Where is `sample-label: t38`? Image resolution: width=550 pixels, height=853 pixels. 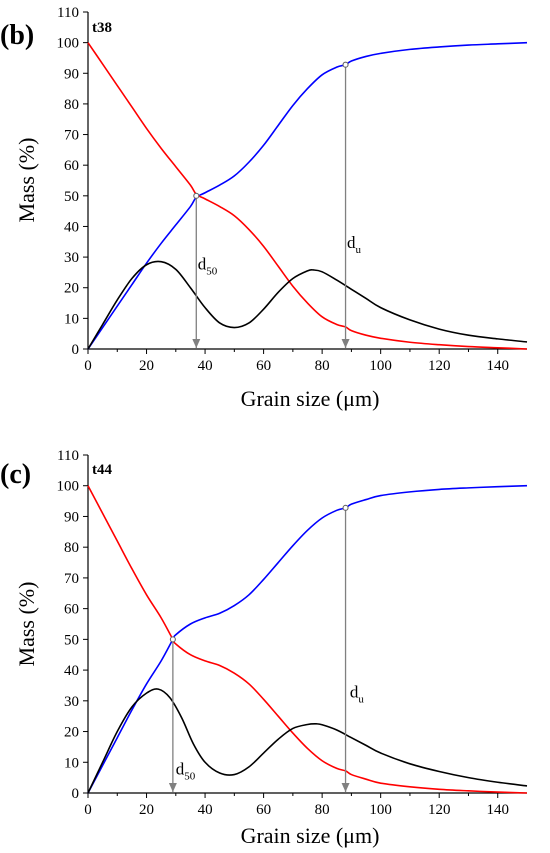 sample-label: t38 is located at coordinates (102, 28).